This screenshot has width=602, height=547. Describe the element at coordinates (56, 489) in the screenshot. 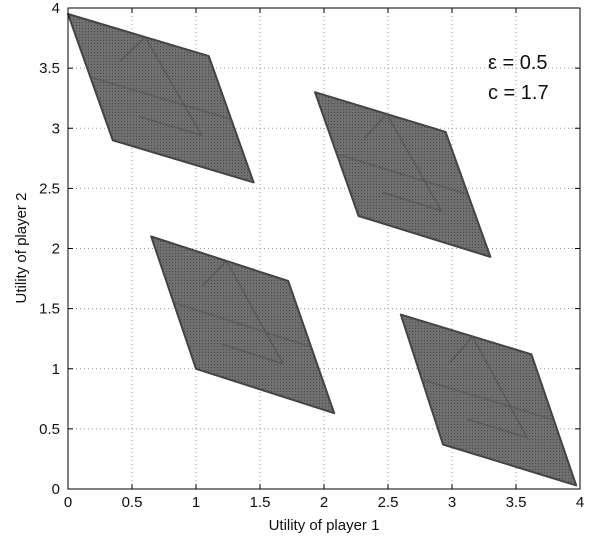

I see `y-tick-label: 0` at that location.